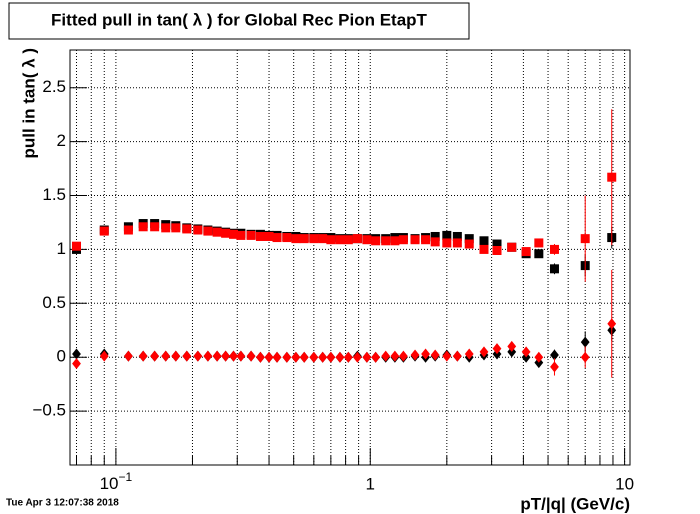 The width and height of the screenshot is (700, 514). I want to click on x-tick-exponent: −1, so click(126, 477).